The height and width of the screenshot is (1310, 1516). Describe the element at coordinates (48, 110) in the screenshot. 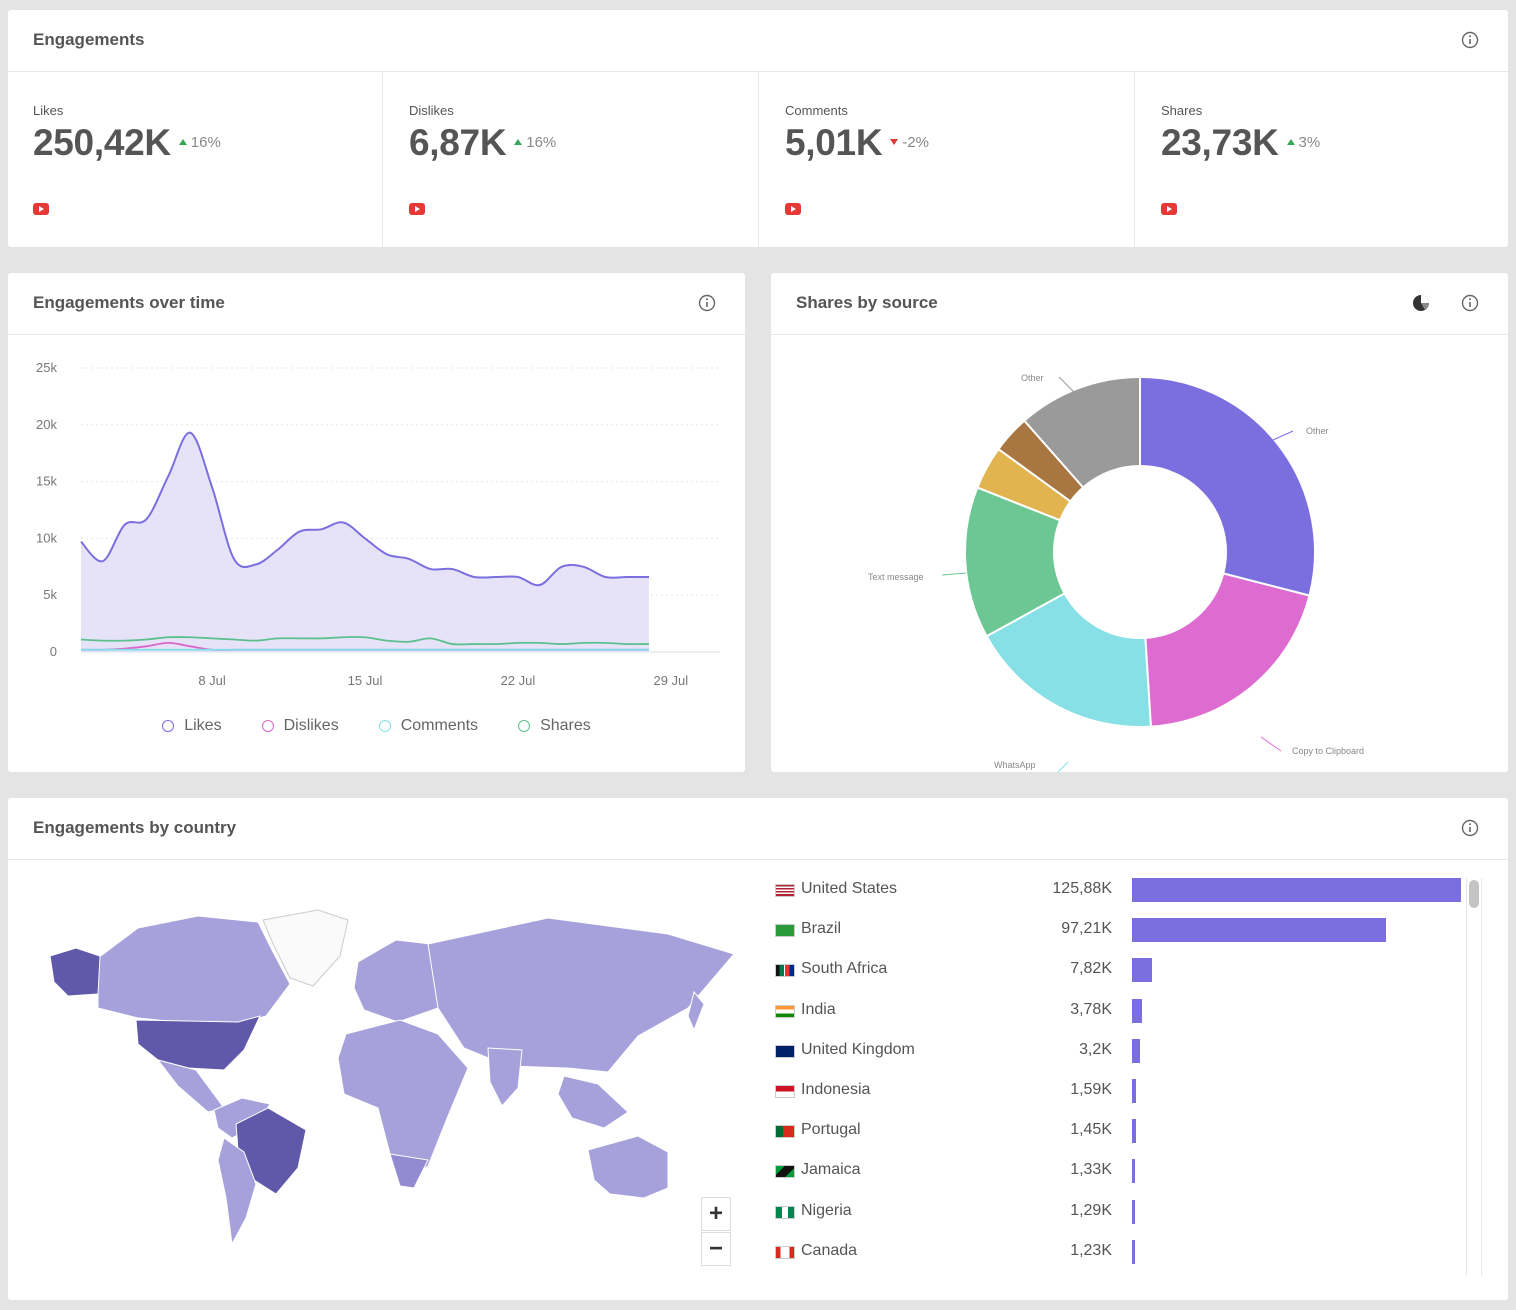

I see `metric-label: Likes` at that location.